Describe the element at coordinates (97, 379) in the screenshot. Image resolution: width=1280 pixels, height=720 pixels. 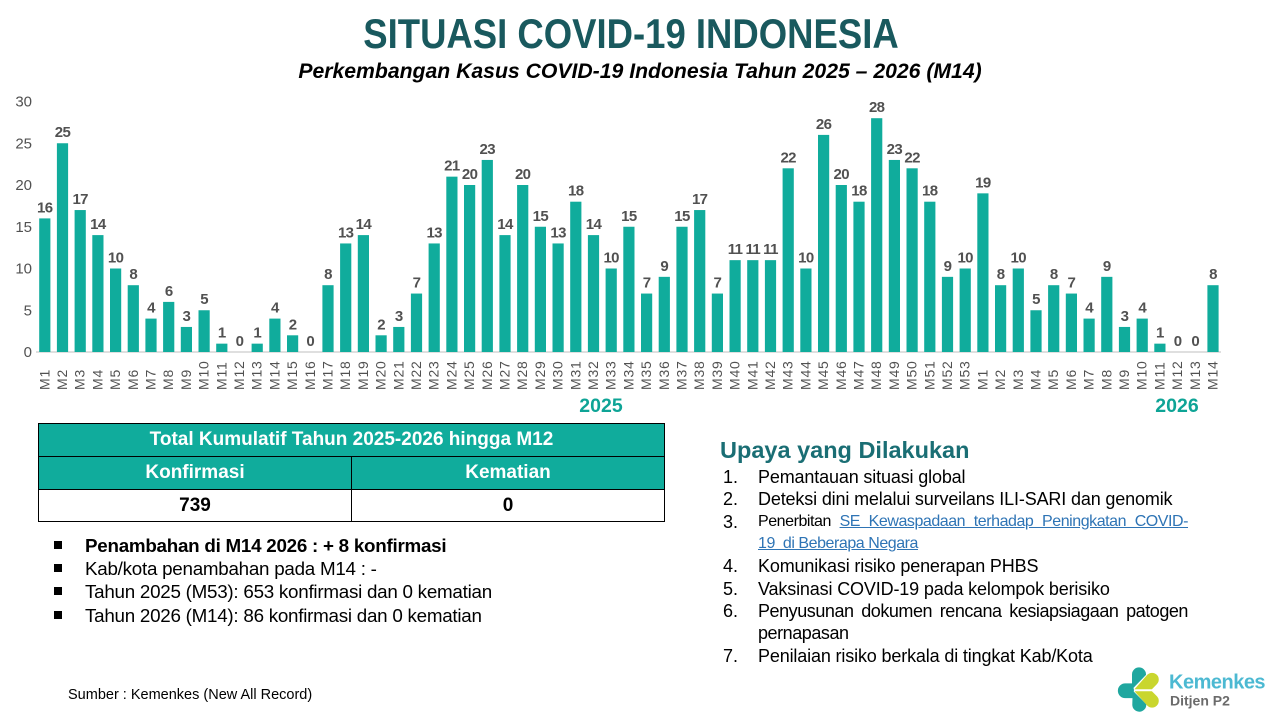
I see `svg-text: M4` at that location.